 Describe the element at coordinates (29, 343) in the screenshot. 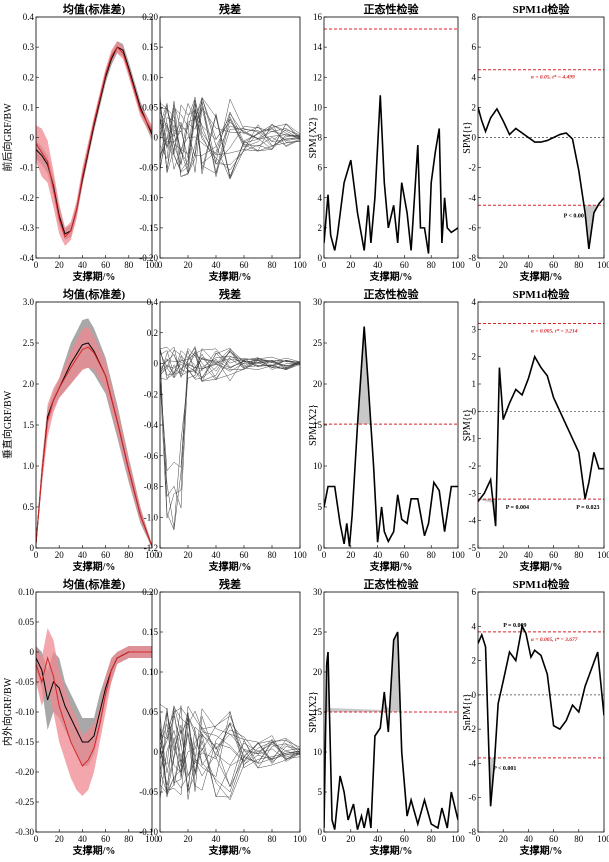

I see `y-tick-label: 2.5` at that location.